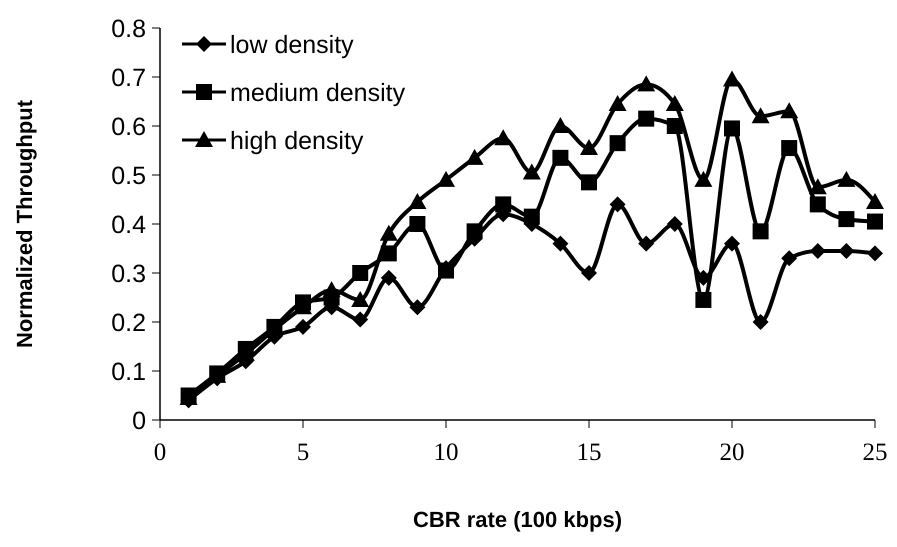  What do you see at coordinates (517, 519) in the screenshot?
I see `x-axis-title: CBR rate (100 kbps)` at bounding box center [517, 519].